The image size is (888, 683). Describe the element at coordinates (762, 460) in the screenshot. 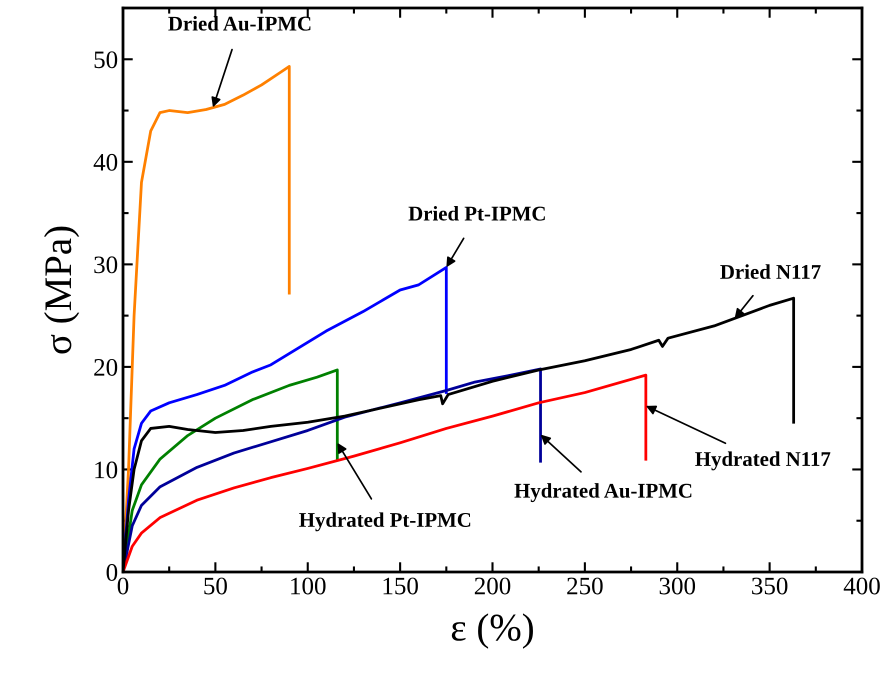

I see `annotation: Hydrated N117` at that location.